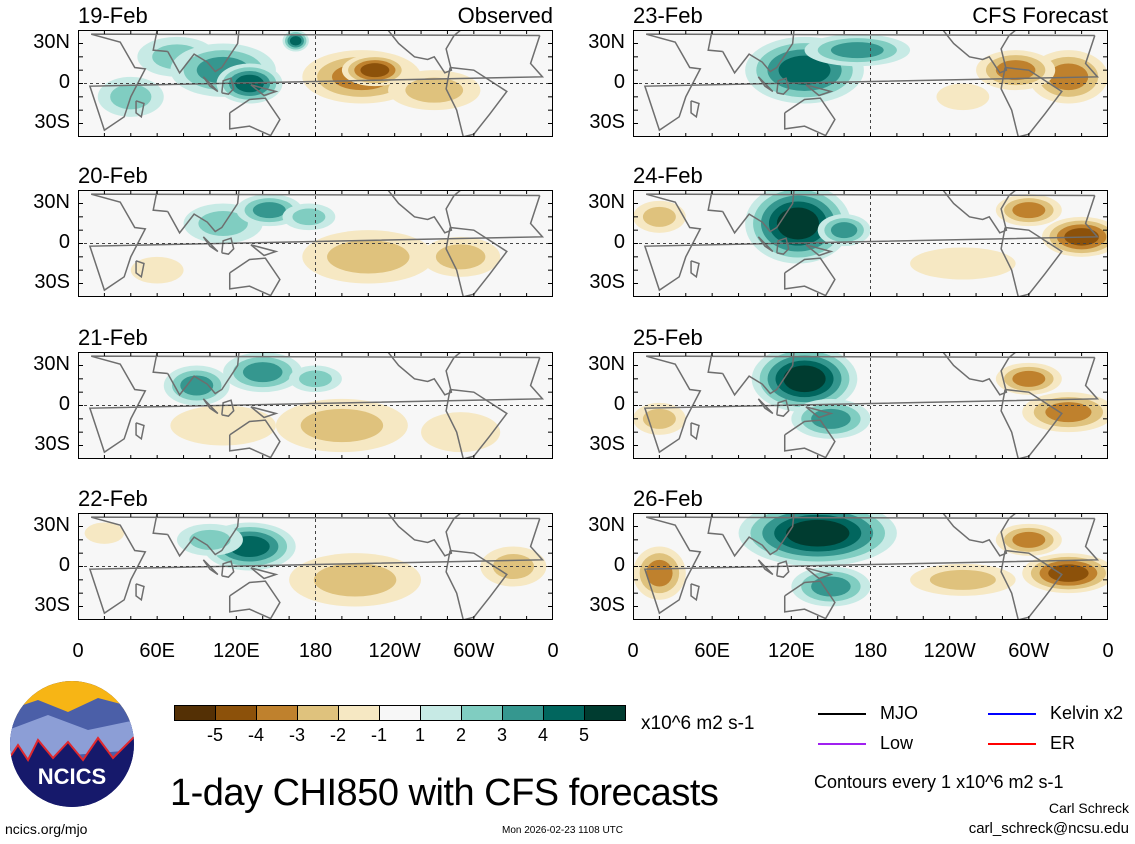 The image size is (1135, 844). What do you see at coordinates (1087, 713) in the screenshot?
I see `legend-label: Kelvin x2` at bounding box center [1087, 713].